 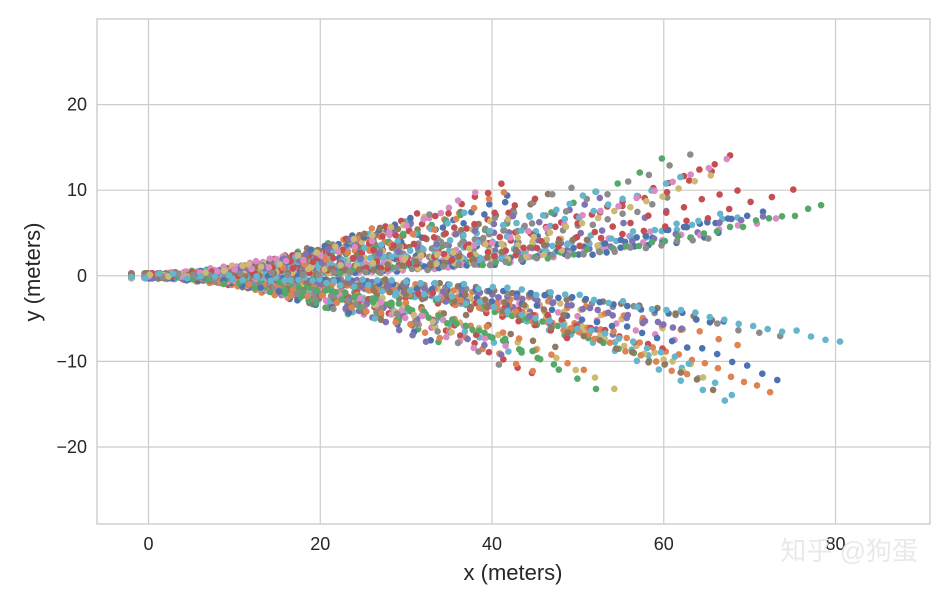 I want to click on x-tick-label: 80, so click(x=836, y=544).